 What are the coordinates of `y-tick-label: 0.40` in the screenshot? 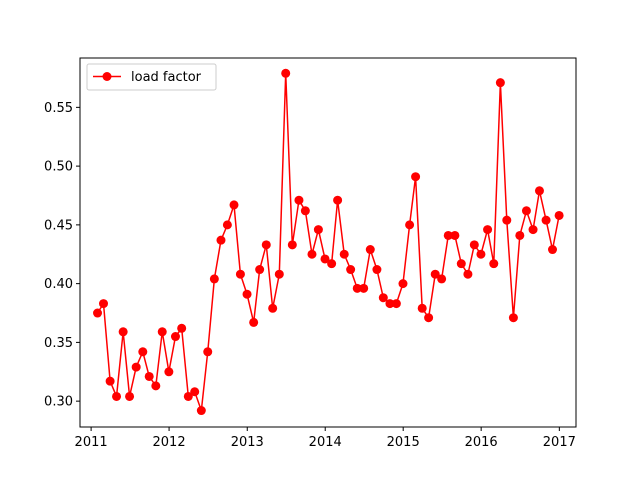 It's located at (58, 284).